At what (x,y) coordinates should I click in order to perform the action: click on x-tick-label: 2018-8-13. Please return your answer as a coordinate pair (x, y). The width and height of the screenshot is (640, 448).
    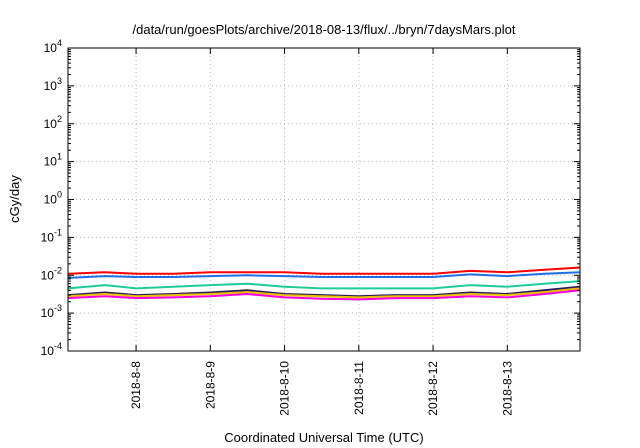
    Looking at the image, I should click on (507, 388).